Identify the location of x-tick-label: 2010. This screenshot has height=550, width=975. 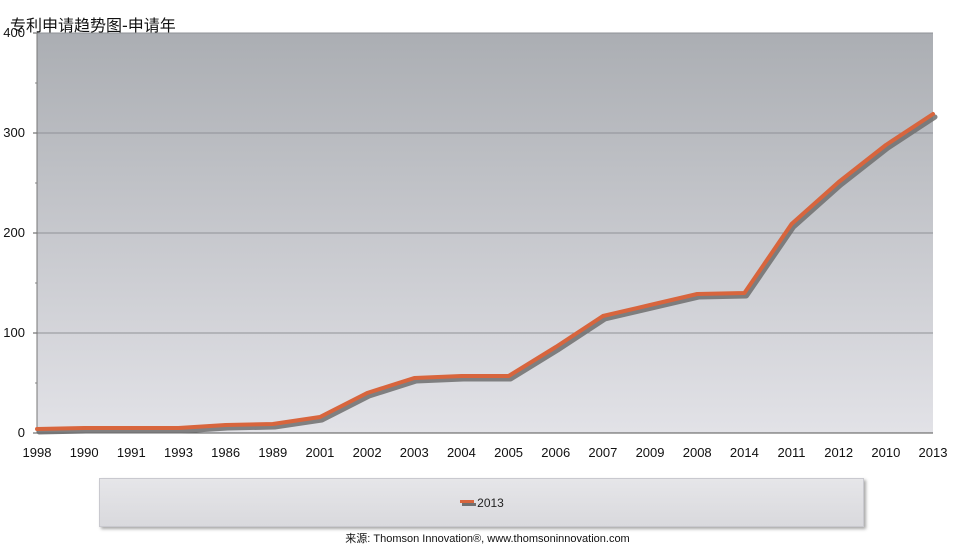
(885, 452).